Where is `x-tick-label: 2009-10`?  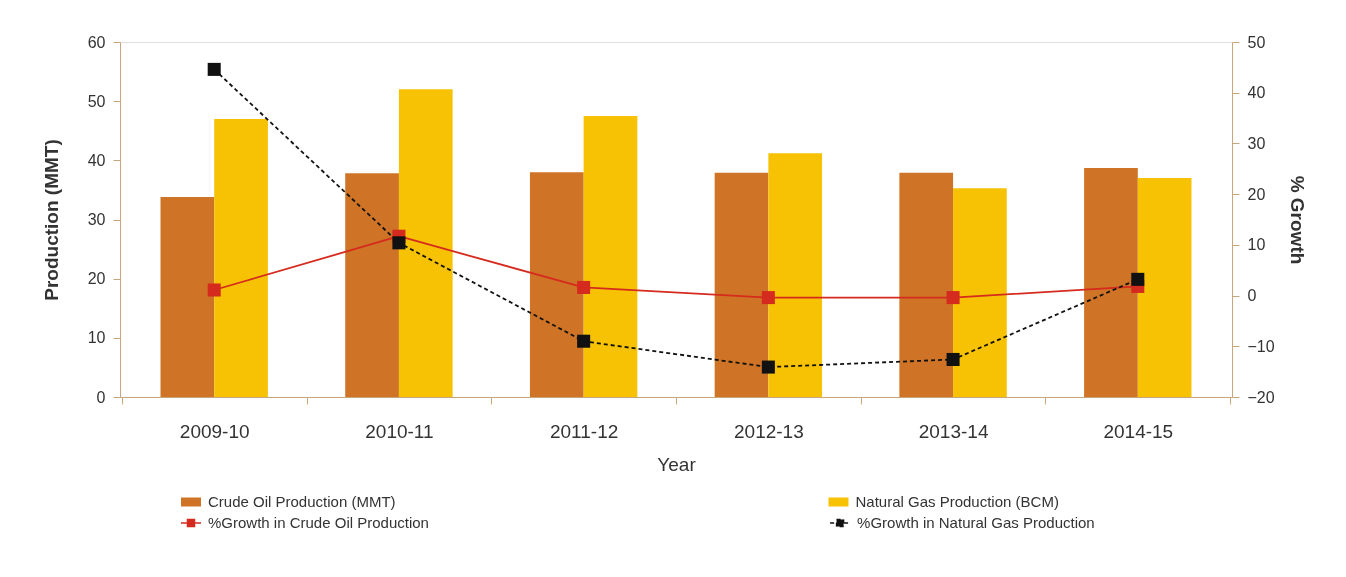 x-tick-label: 2009-10 is located at coordinates (214, 431).